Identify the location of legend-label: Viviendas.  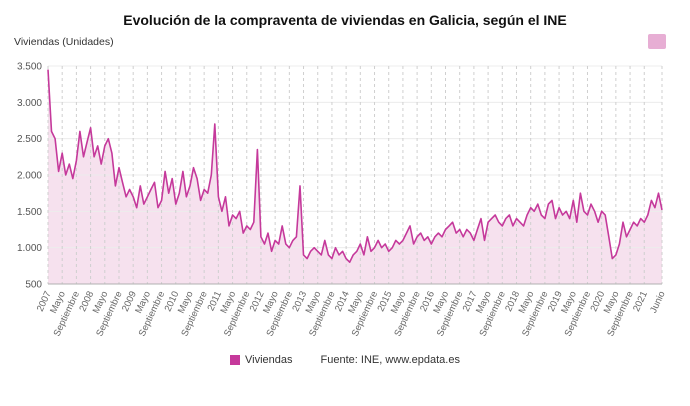
(269, 360).